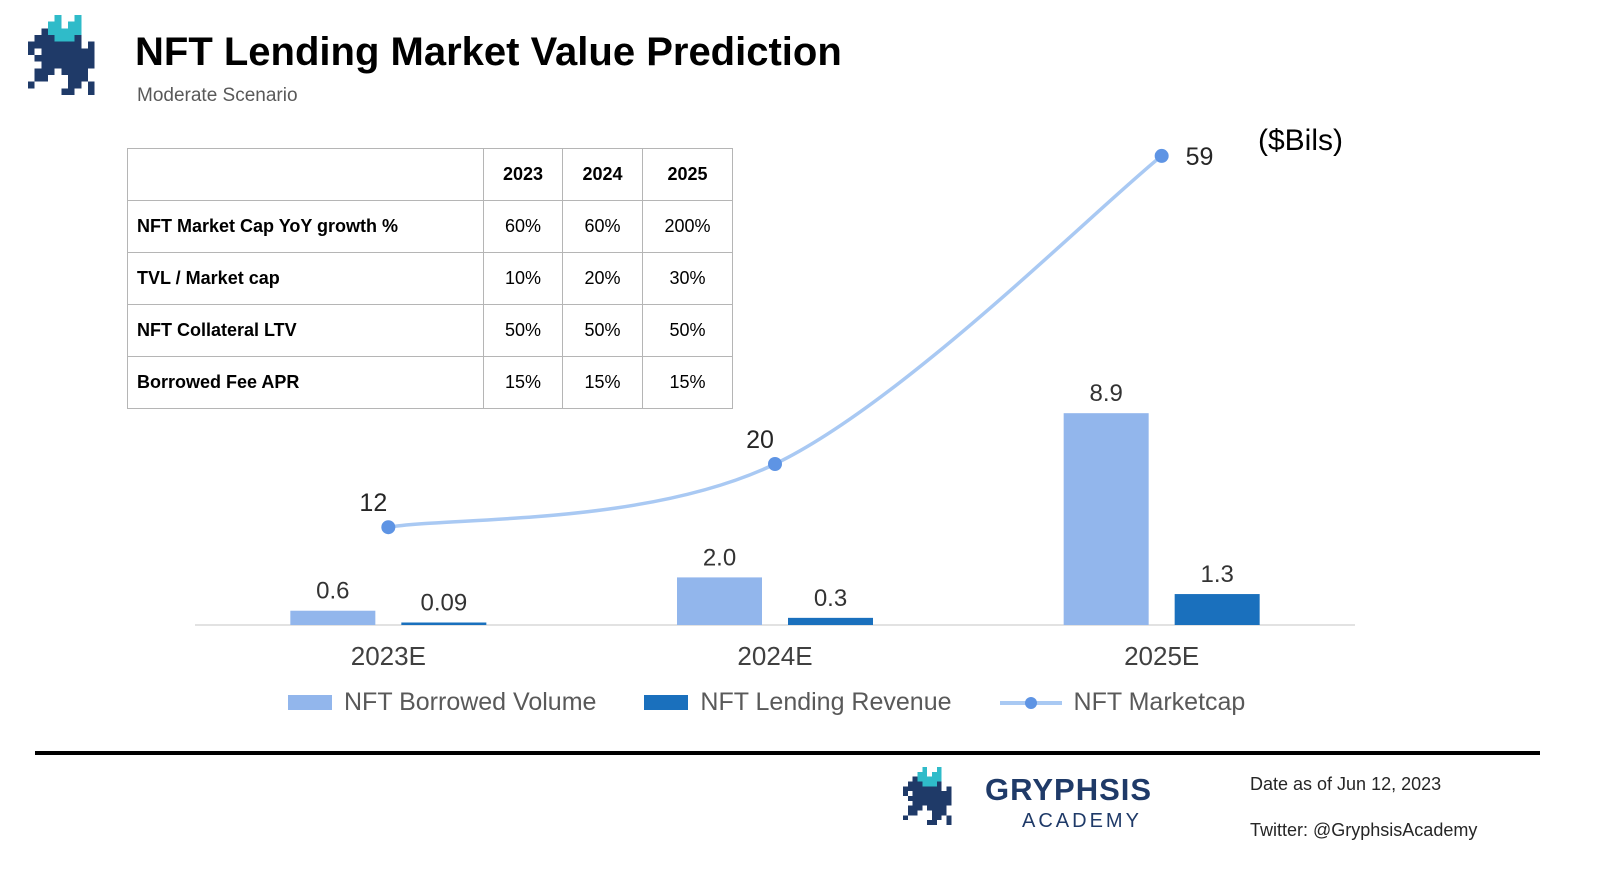  What do you see at coordinates (1030, 702) in the screenshot?
I see `legend-marker-icon` at bounding box center [1030, 702].